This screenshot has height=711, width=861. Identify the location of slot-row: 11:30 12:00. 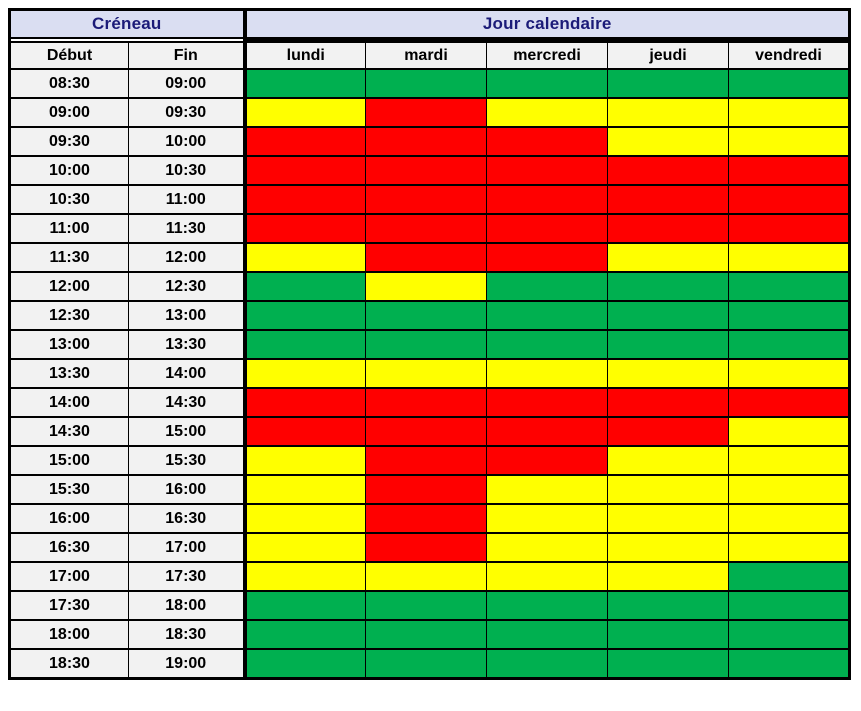
(429, 257).